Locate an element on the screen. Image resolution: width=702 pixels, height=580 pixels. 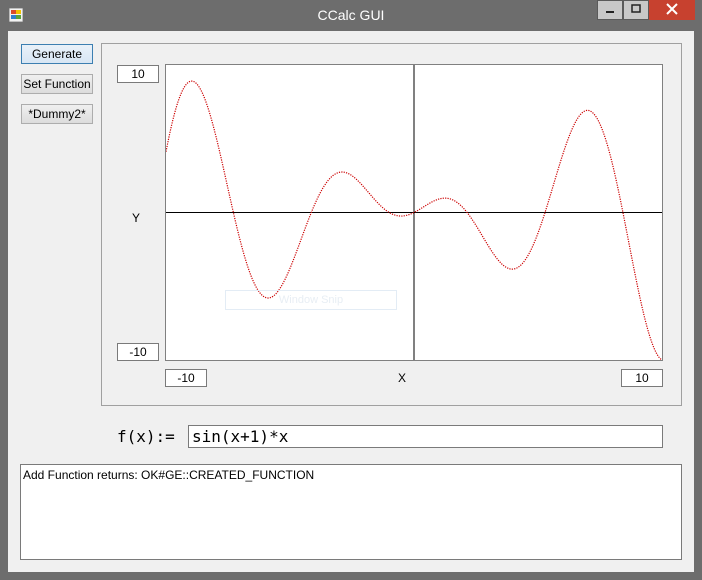
maximize-icon is located at coordinates (636, 10).